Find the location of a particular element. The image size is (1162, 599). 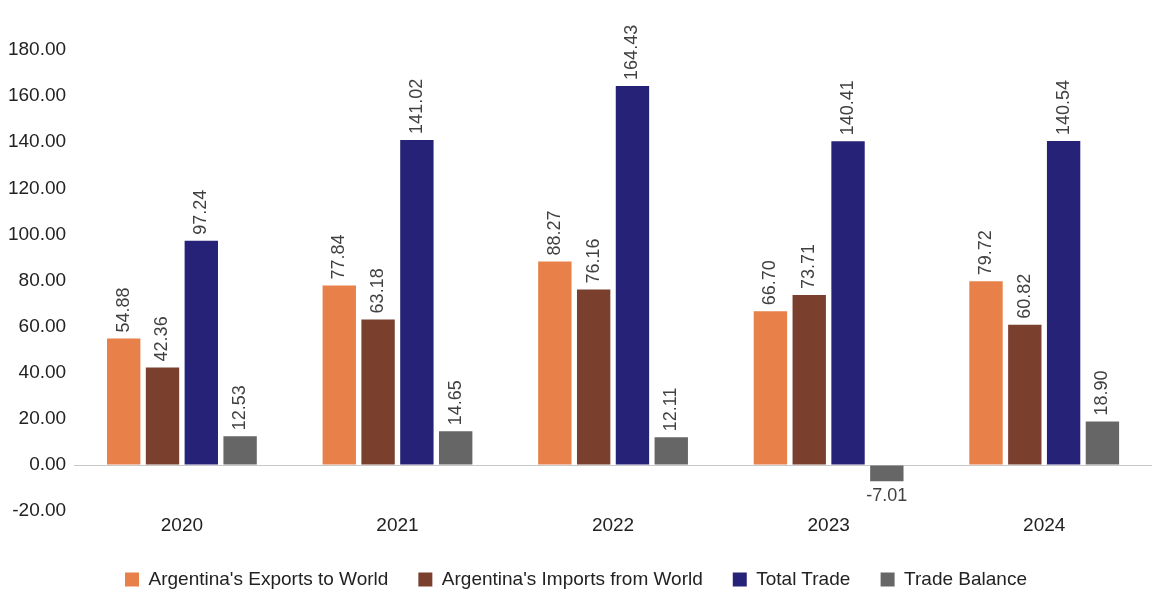

x-tick-label: 2020 is located at coordinates (182, 524).